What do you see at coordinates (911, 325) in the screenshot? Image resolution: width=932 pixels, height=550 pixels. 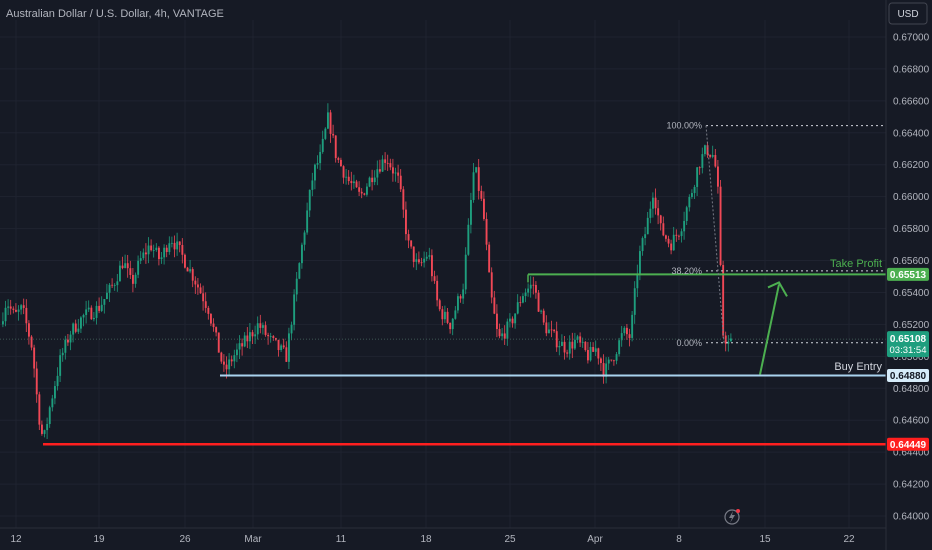 I see `price-tick-label: 0.65200` at bounding box center [911, 325].